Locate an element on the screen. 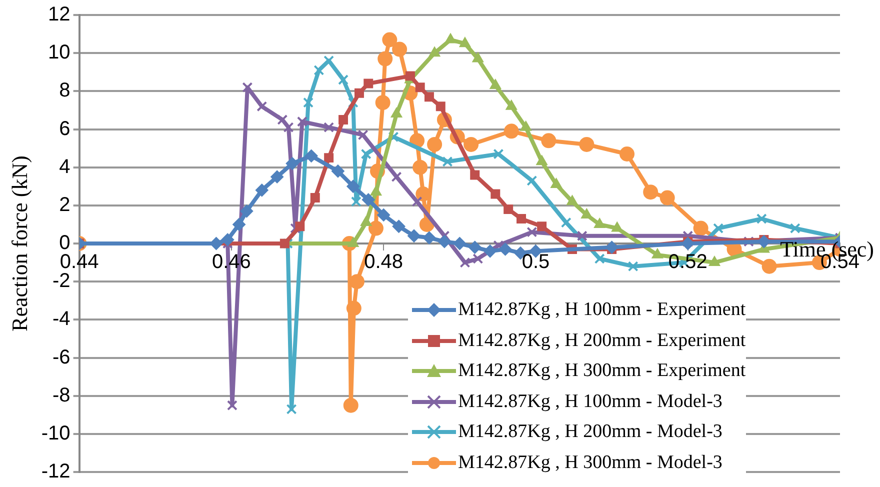  y-tick-label: -12 is located at coordinates (55, 471).